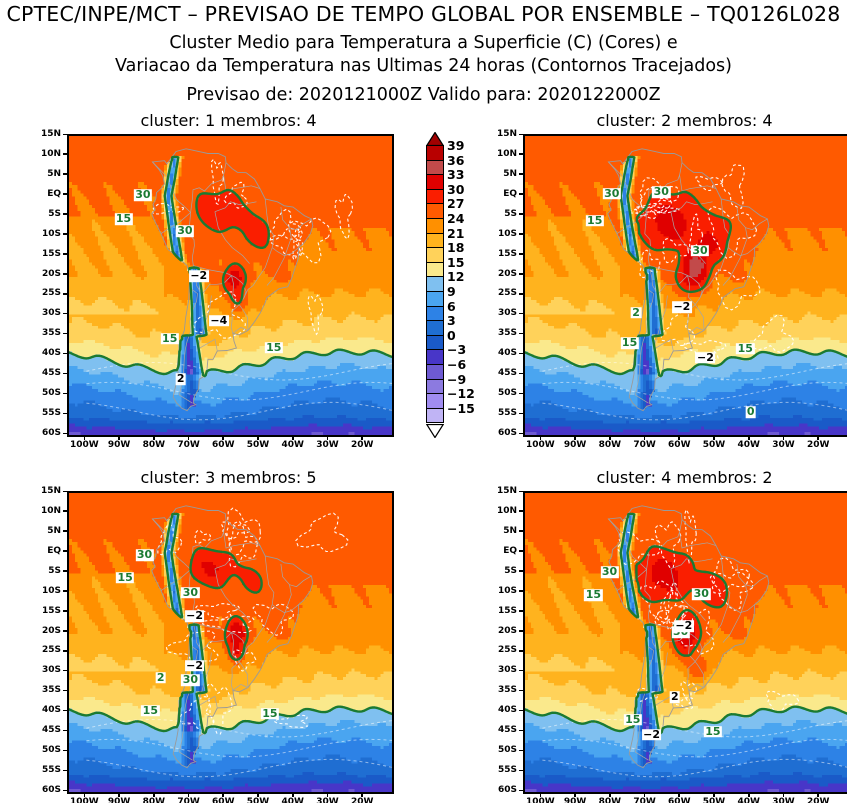 This screenshot has width=847, height=803. What do you see at coordinates (327, 445) in the screenshot?
I see `x-axis-label: 30W` at bounding box center [327, 445].